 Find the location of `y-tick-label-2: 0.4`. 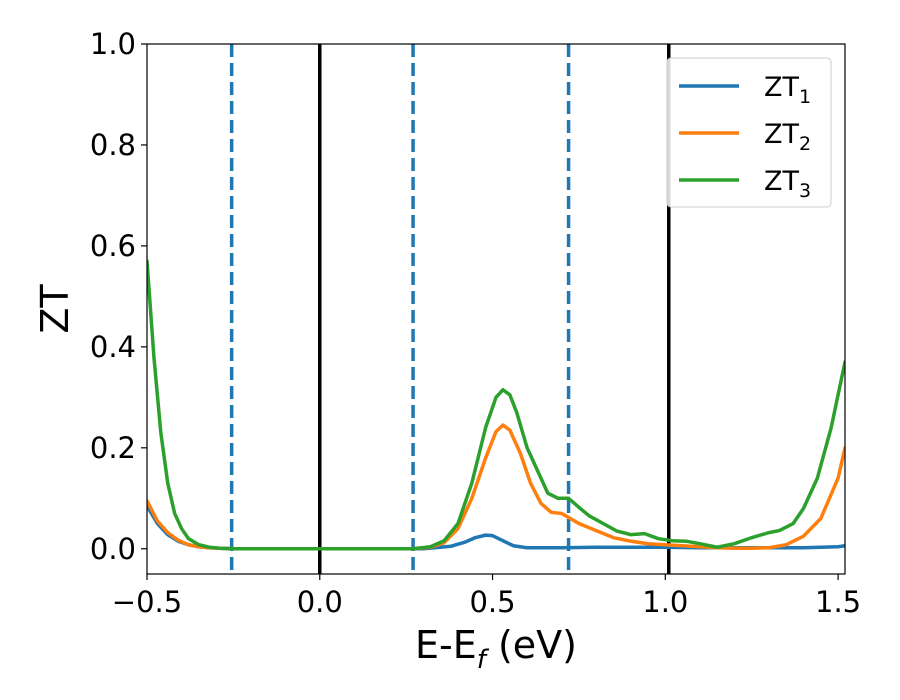

y-tick-label-2: 0.4 is located at coordinates (113, 347).